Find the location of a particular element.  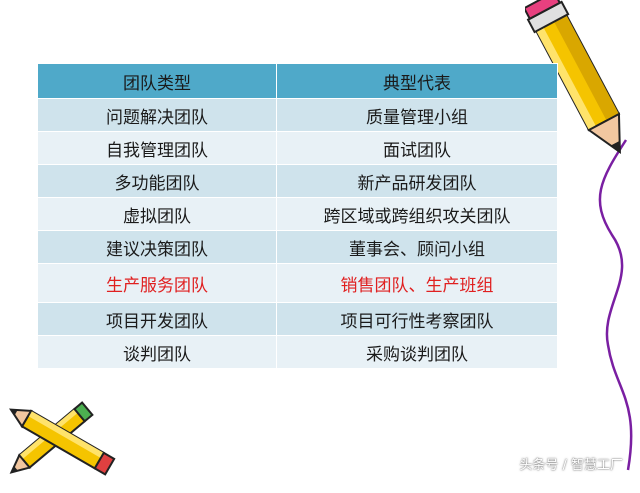

table-row: 自我管理团队 面试团队 is located at coordinates (297, 148).